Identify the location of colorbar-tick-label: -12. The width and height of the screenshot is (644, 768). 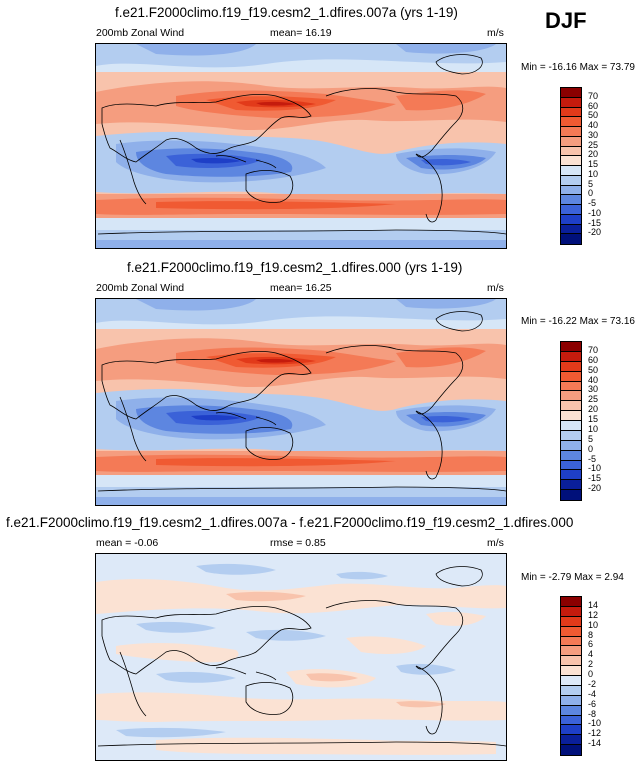
(595, 733).